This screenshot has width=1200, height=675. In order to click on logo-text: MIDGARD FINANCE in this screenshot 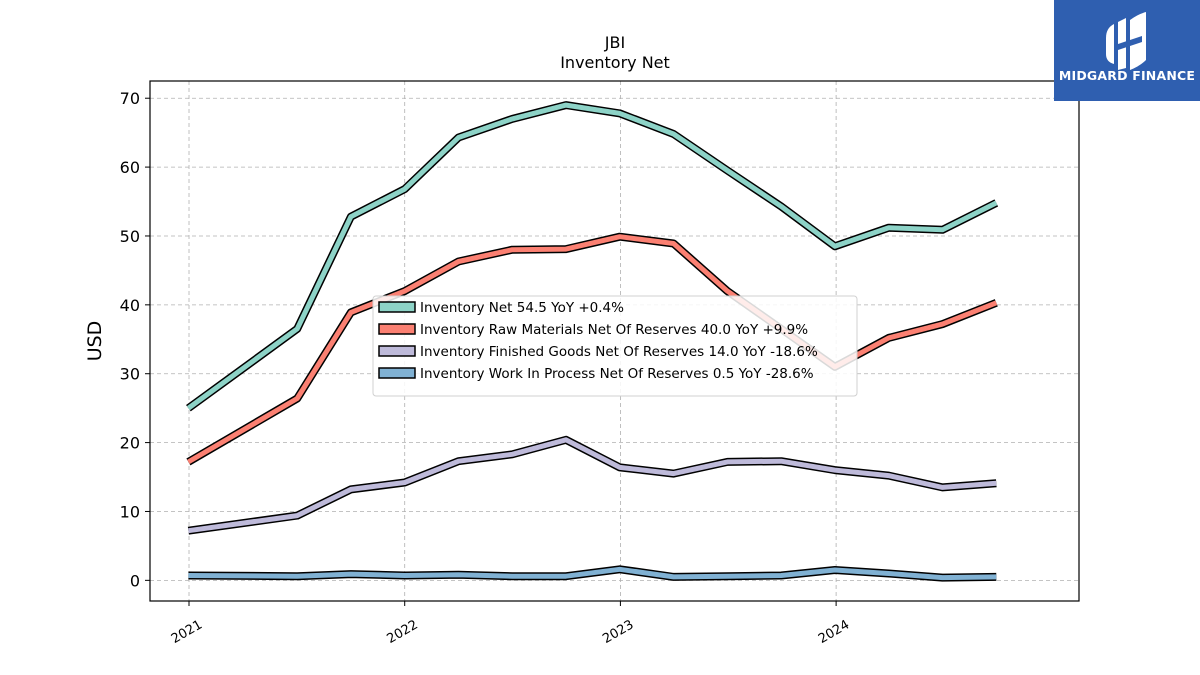, I will do `click(1127, 75)`.